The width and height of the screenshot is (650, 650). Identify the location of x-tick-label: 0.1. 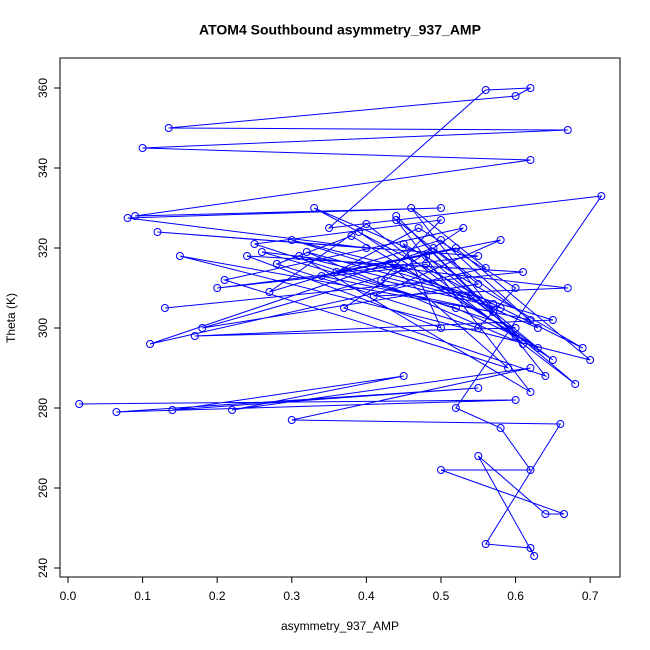
(142, 596).